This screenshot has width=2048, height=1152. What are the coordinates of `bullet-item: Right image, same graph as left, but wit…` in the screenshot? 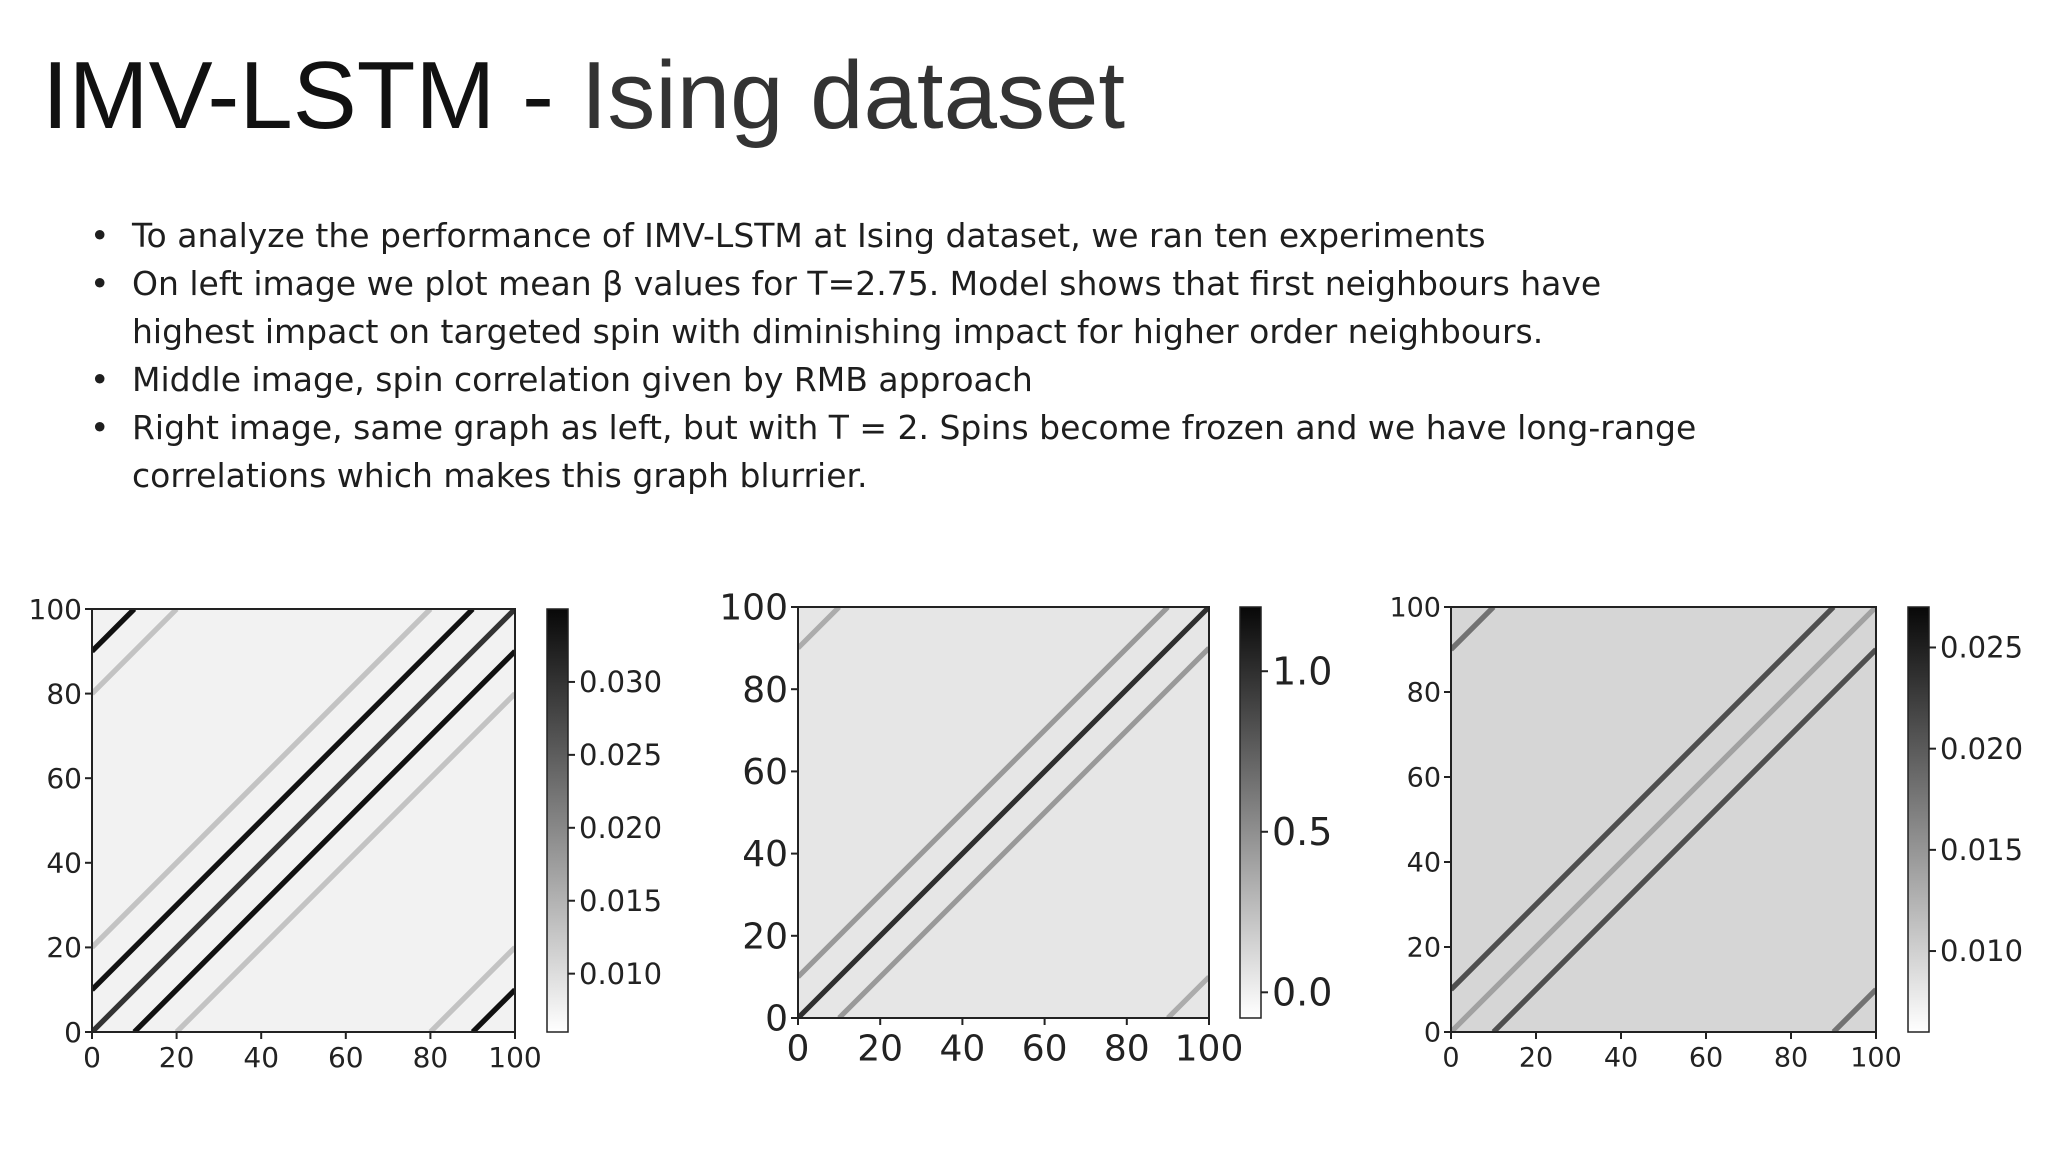 It's located at (905, 452).